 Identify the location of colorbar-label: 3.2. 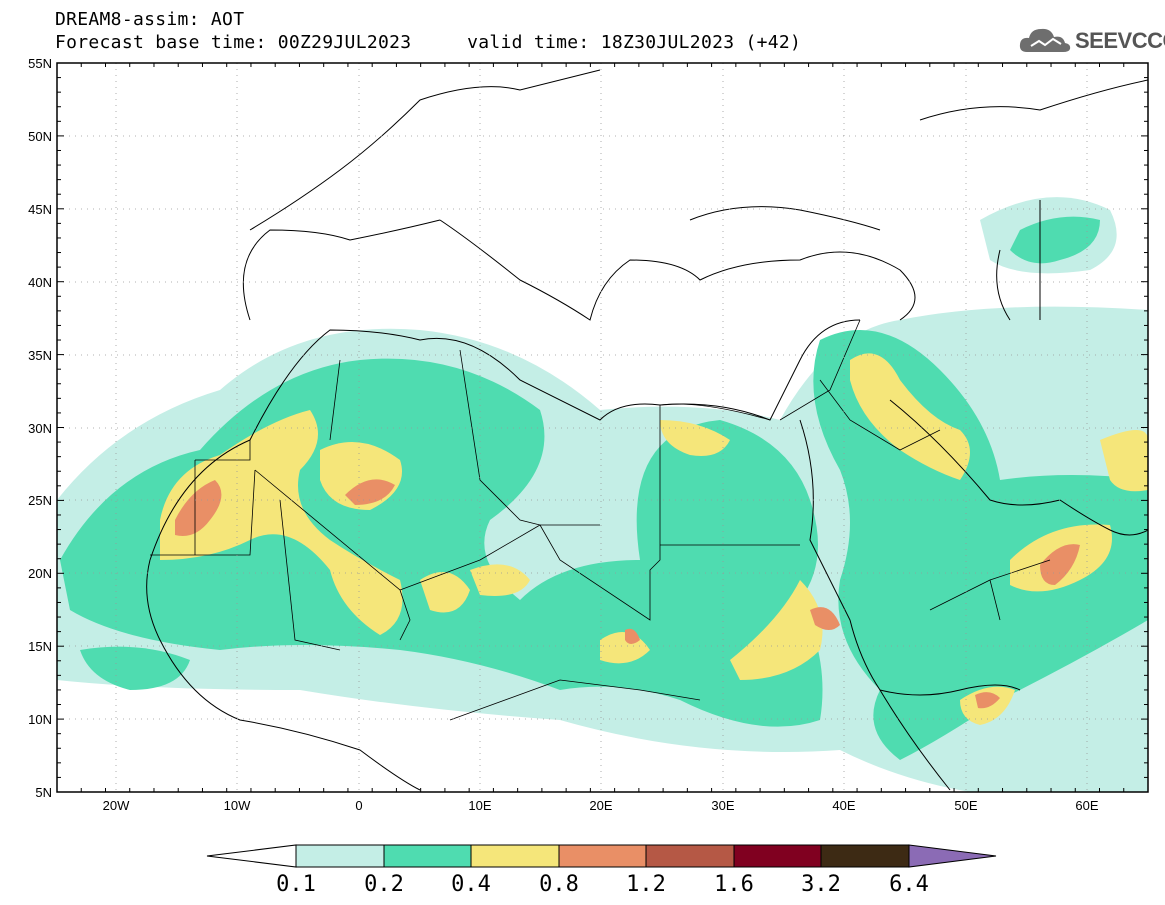
(821, 884).